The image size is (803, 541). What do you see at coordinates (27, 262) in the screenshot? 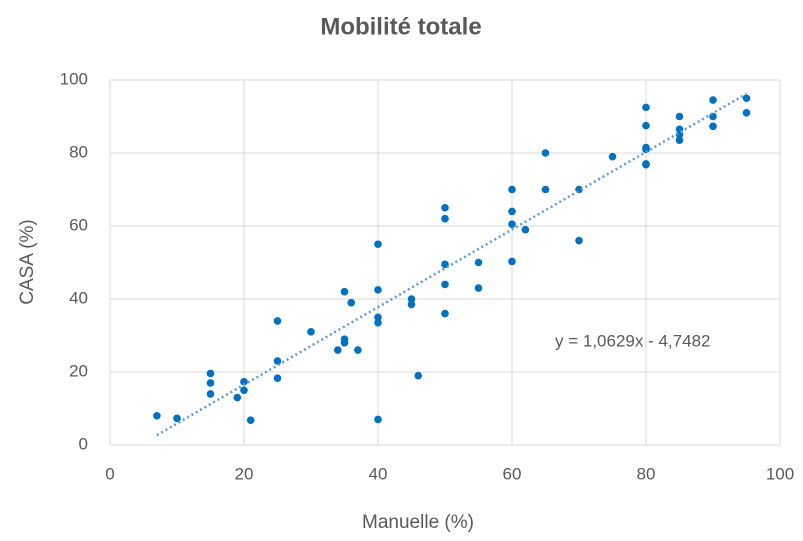
I see `y-axis-label: CASA (%)` at bounding box center [27, 262].